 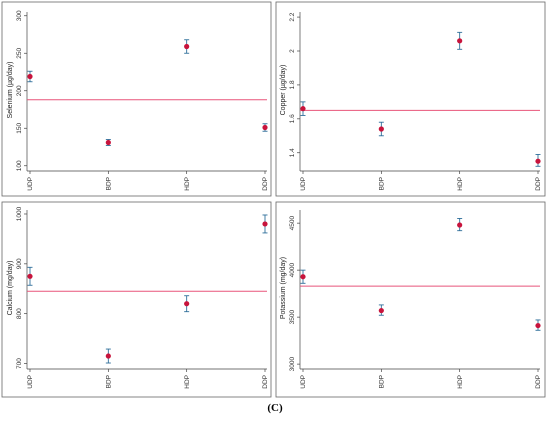 What do you see at coordinates (382, 183) in the screenshot?
I see `panel-2-x-tick-label: BDP` at bounding box center [382, 183].